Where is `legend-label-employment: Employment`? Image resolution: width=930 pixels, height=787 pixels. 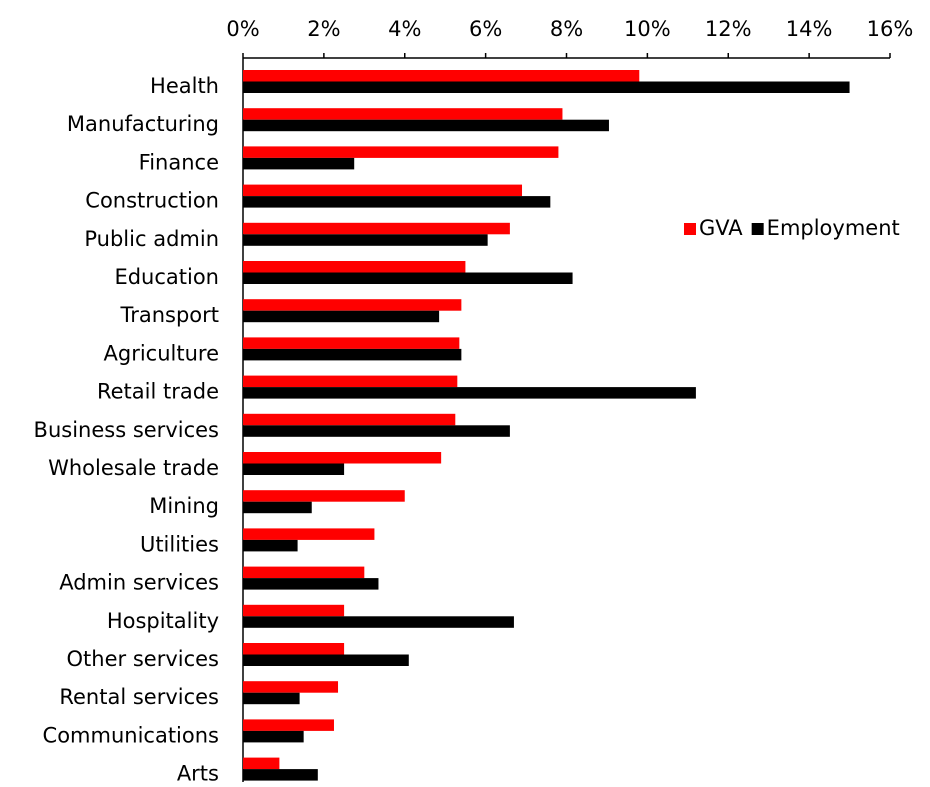 legend-label-employment: Employment is located at coordinates (833, 228).